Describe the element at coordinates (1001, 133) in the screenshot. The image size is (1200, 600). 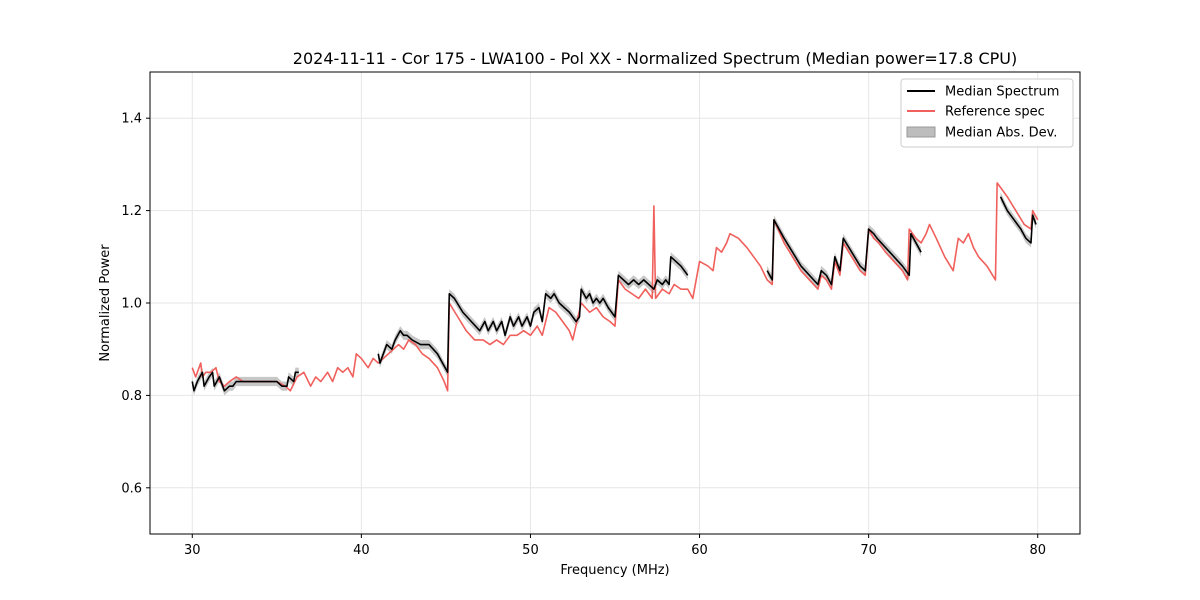
I see `legend-label-mad: Median Abs. Dev.` at that location.